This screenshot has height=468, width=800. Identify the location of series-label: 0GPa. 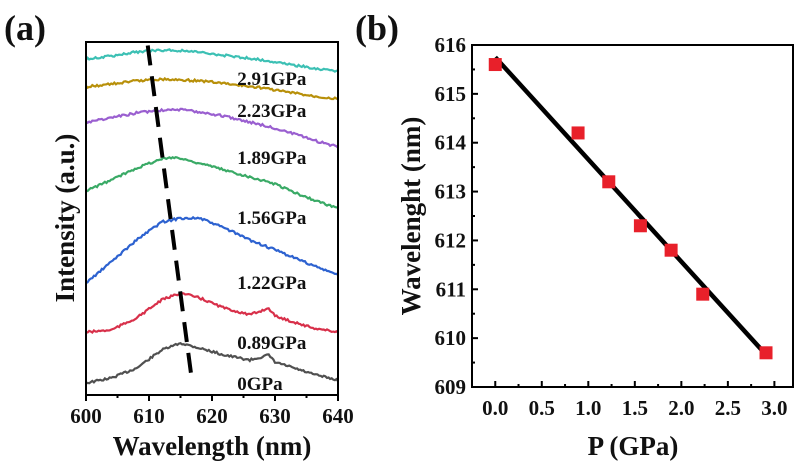
(260, 384).